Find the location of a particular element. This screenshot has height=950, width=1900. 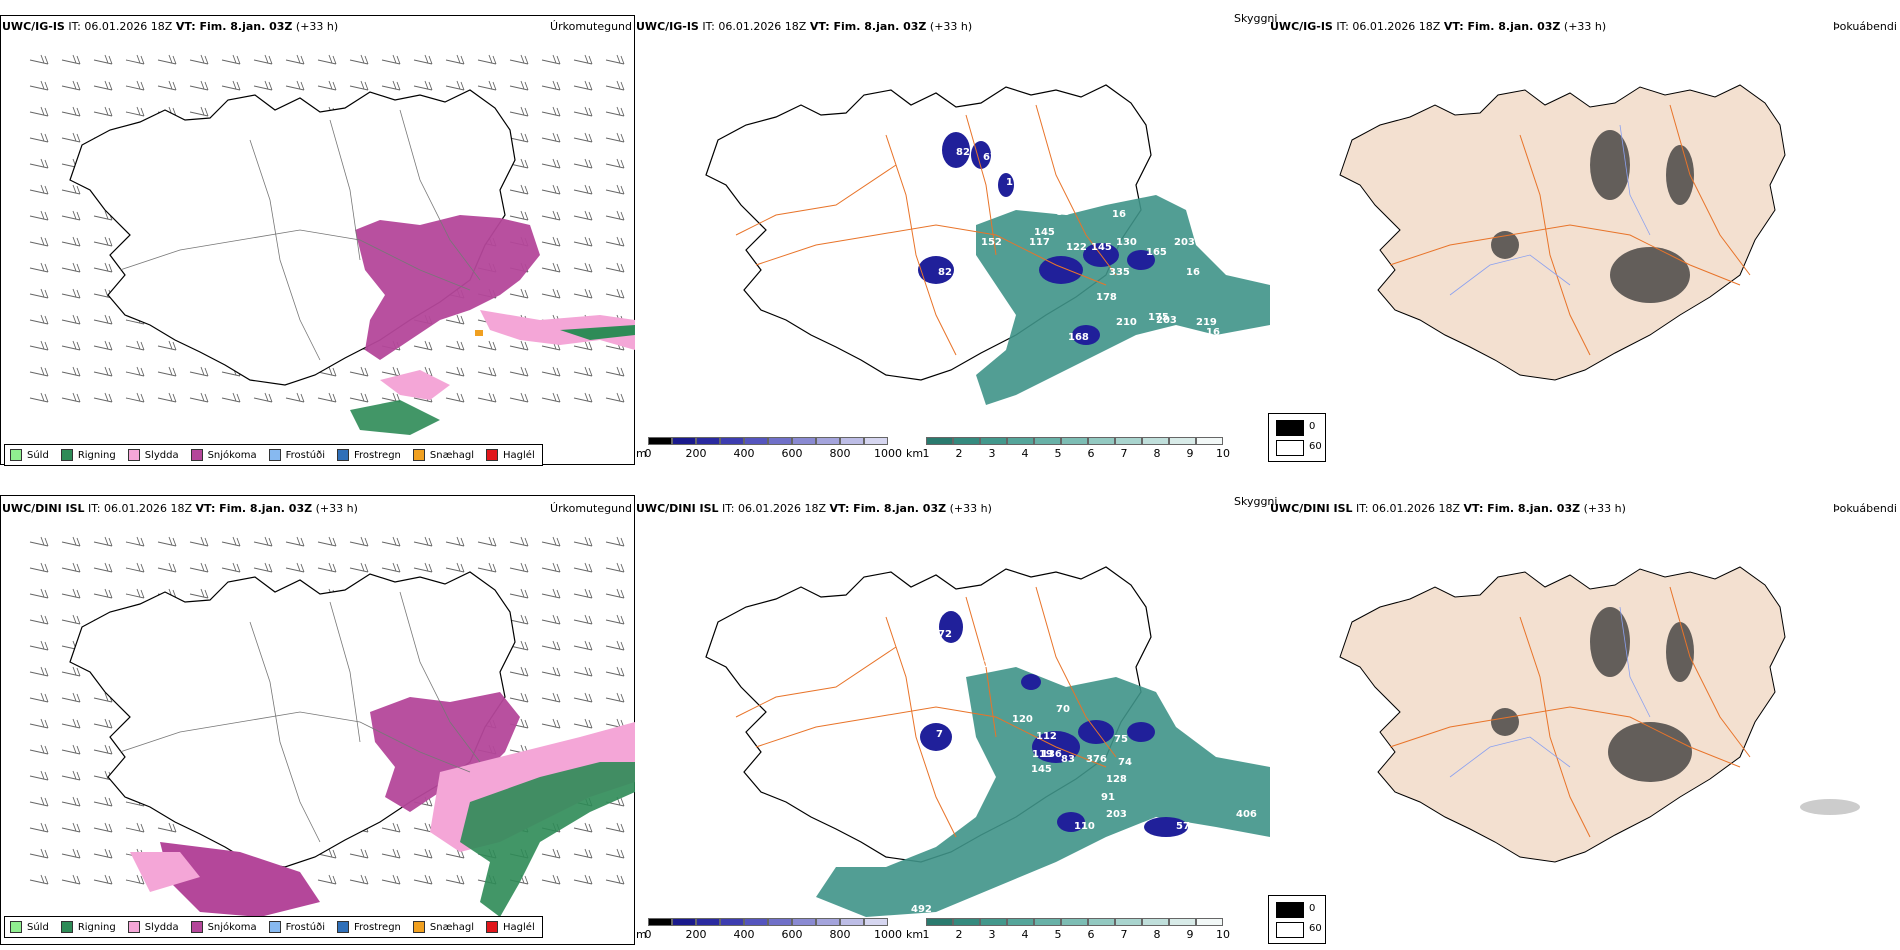

ceiling-label: 165 is located at coordinates (1156, 252).